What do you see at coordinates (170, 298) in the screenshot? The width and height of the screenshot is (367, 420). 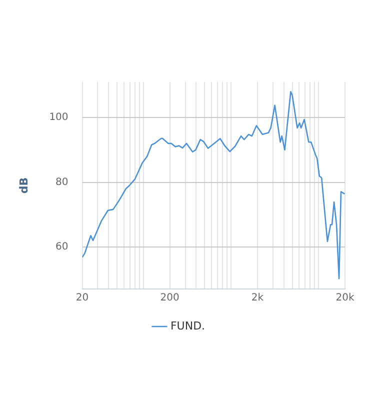 I see `x-tick-label: 200` at bounding box center [170, 298].